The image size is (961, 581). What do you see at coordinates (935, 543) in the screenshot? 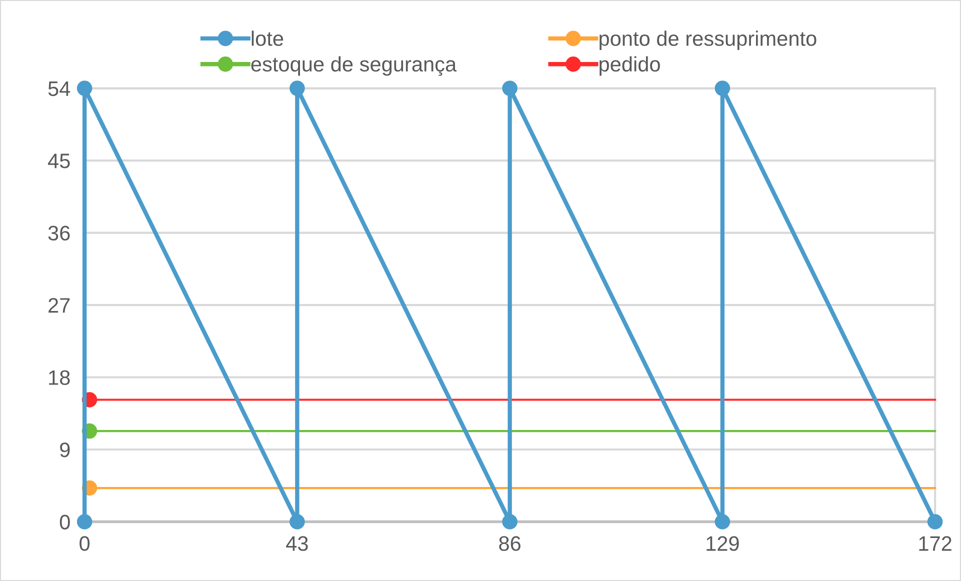
I see `x-tick-label: 172` at bounding box center [935, 543].